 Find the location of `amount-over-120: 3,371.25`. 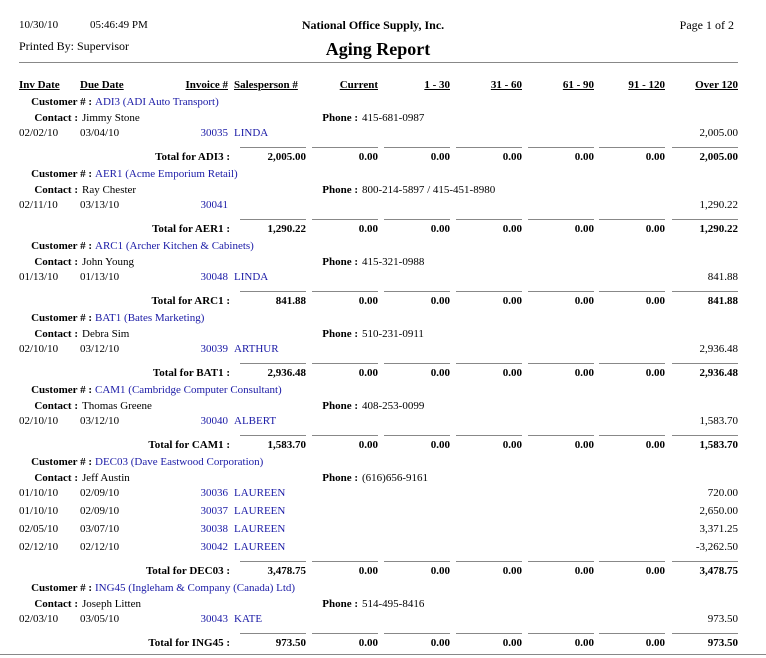

amount-over-120: 3,371.25 is located at coordinates (719, 529).